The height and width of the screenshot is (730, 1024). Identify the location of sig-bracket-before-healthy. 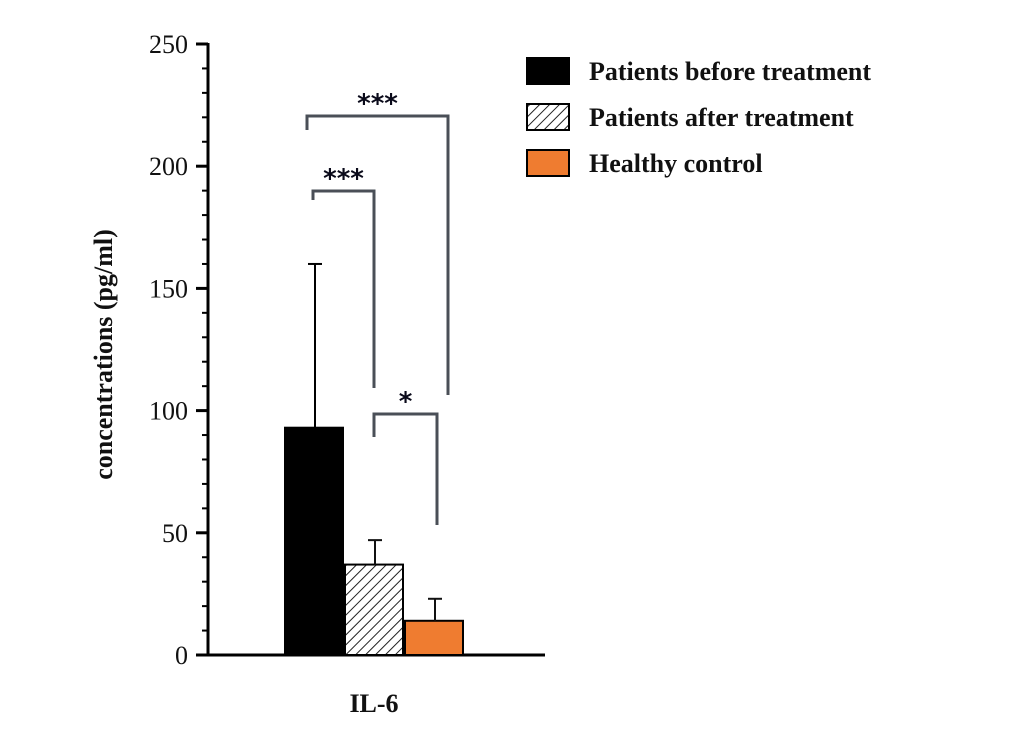
(377, 254).